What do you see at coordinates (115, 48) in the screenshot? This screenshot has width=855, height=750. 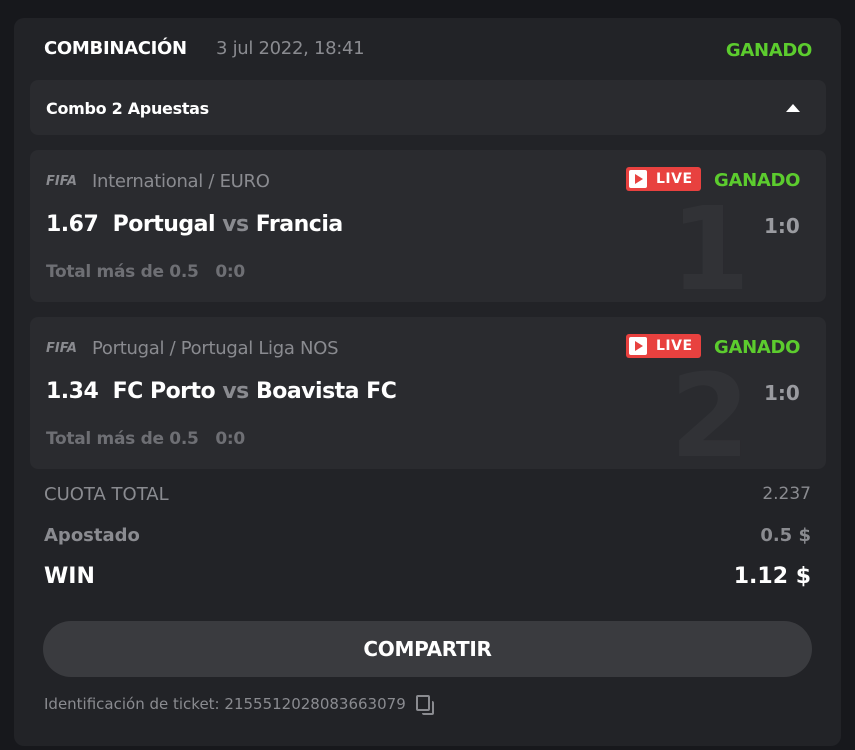 I see `bet-type-title: COMBINACIÓN` at bounding box center [115, 48].